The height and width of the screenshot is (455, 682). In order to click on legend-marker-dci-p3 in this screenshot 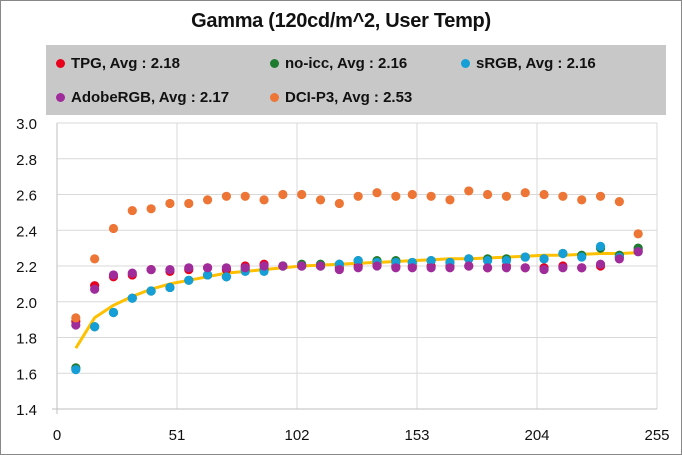, I will do `click(274, 97)`.